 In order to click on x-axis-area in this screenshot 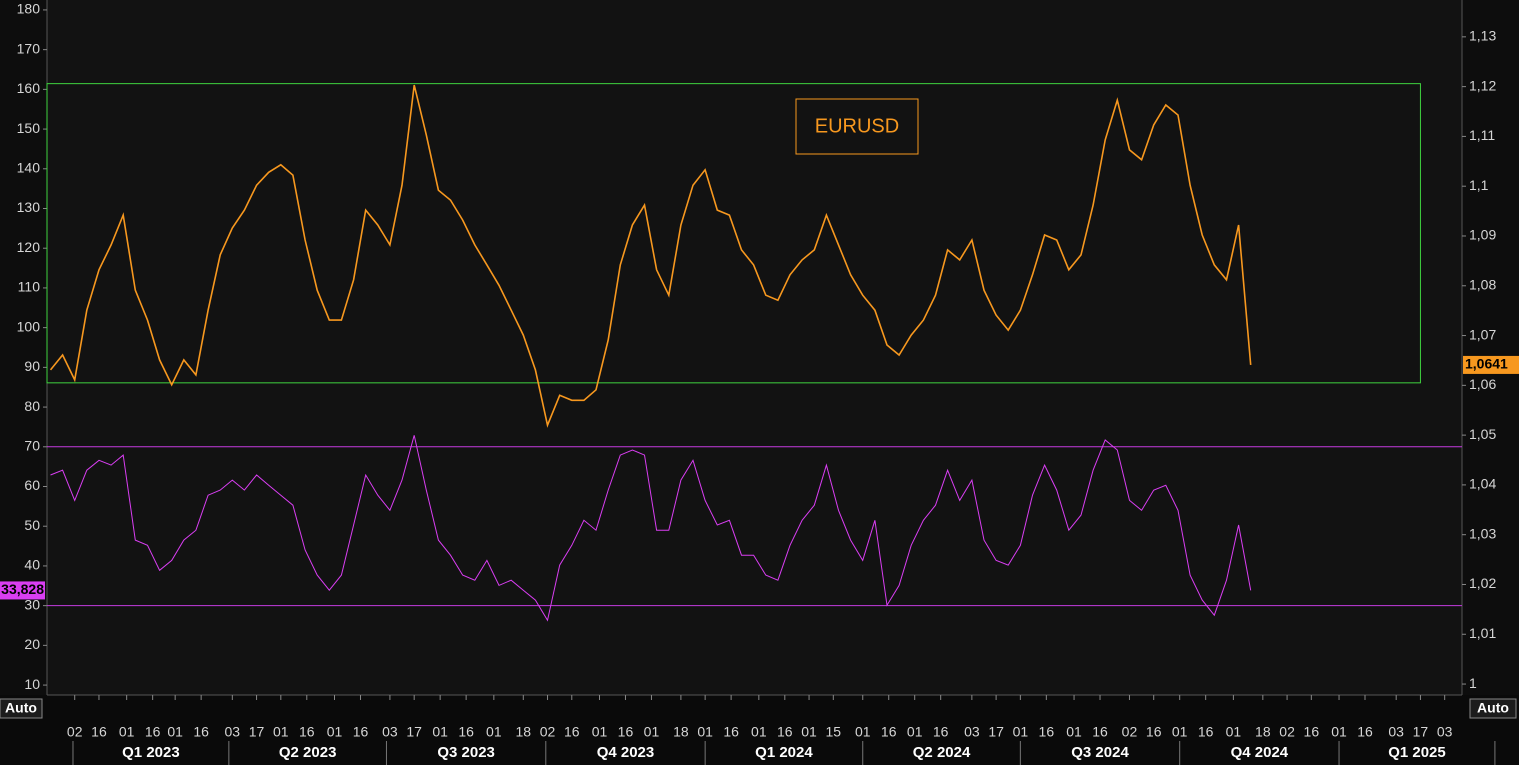, I will do `click(759, 730)`.